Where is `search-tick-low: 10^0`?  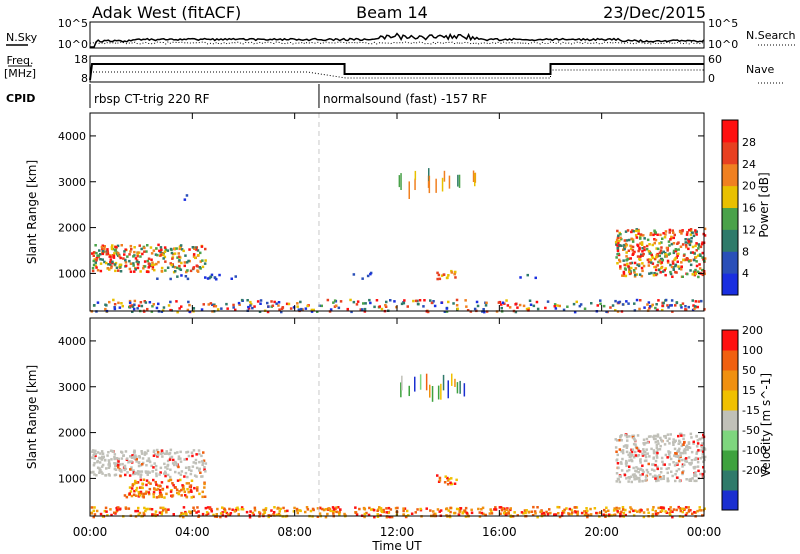 search-tick-low: 10^0 is located at coordinates (723, 44).